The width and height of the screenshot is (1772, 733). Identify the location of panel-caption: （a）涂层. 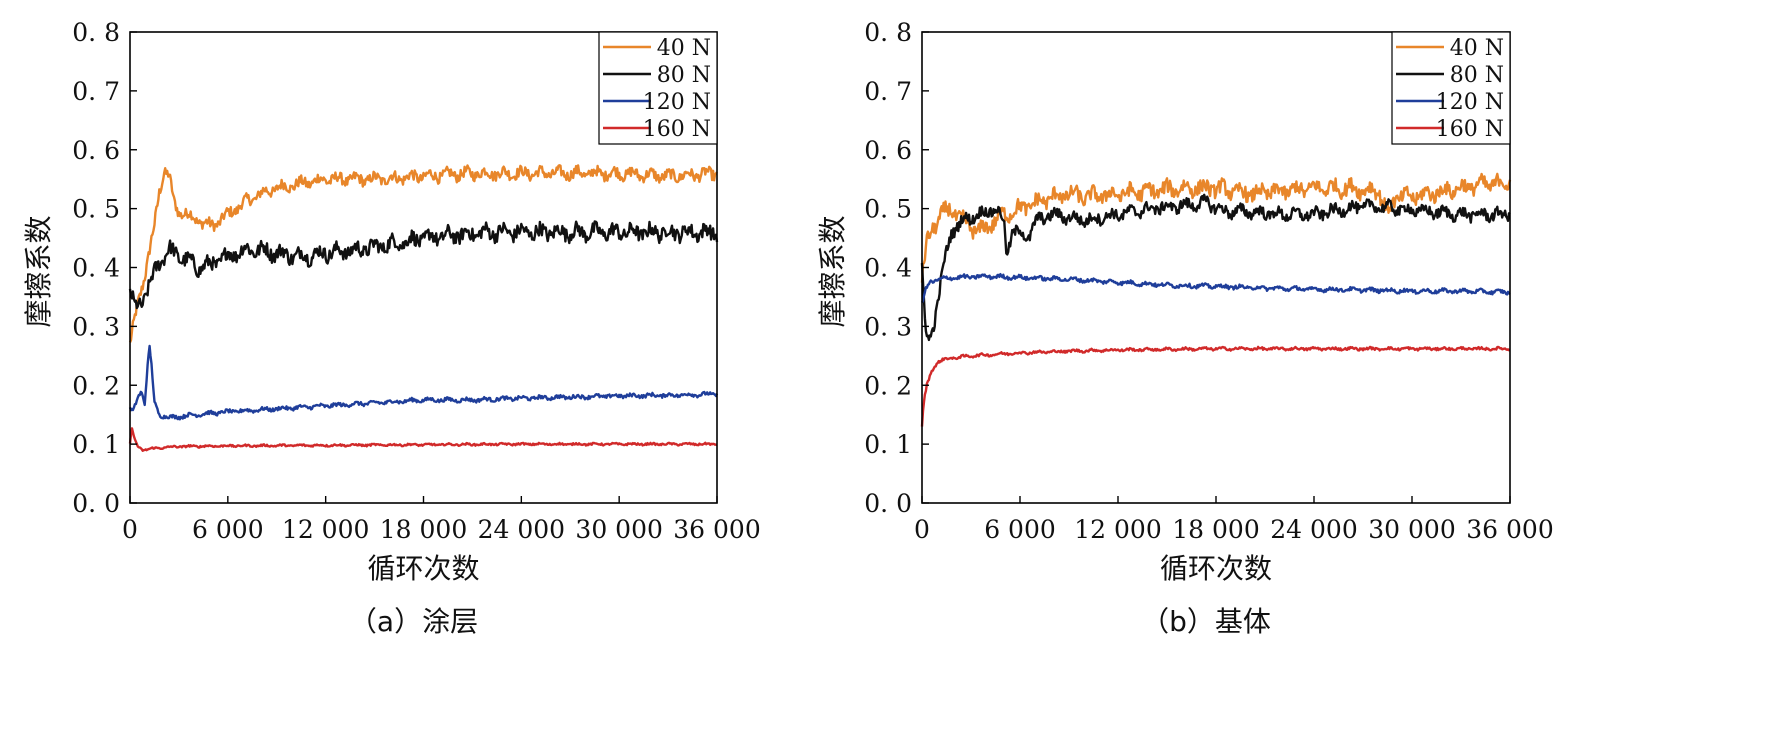
(413, 621).